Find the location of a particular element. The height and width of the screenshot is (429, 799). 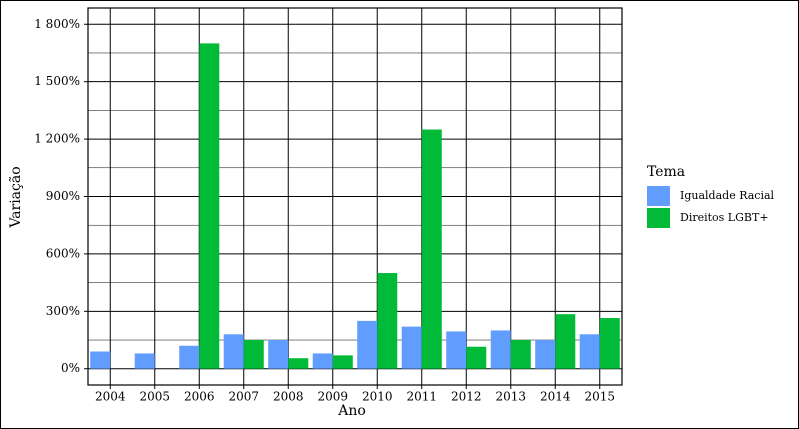

x-tick-label: 2012 is located at coordinates (466, 397).